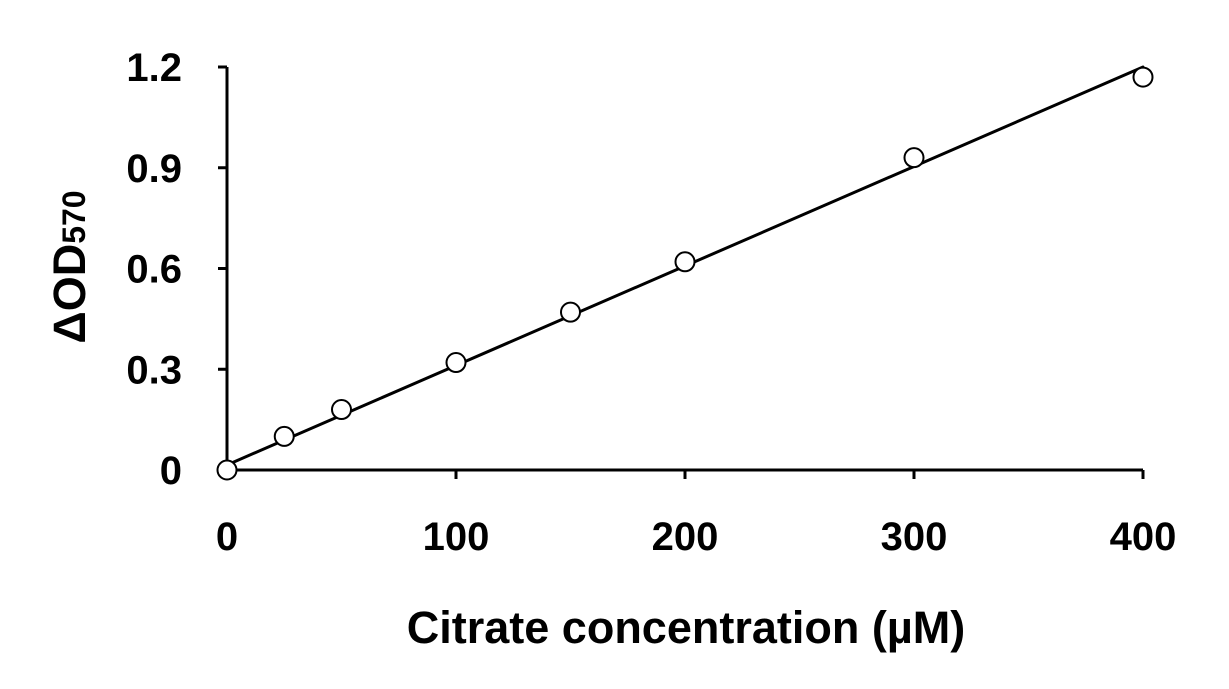 Image resolution: width=1229 pixels, height=689 pixels. I want to click on x-tick-label: 100, so click(456, 537).